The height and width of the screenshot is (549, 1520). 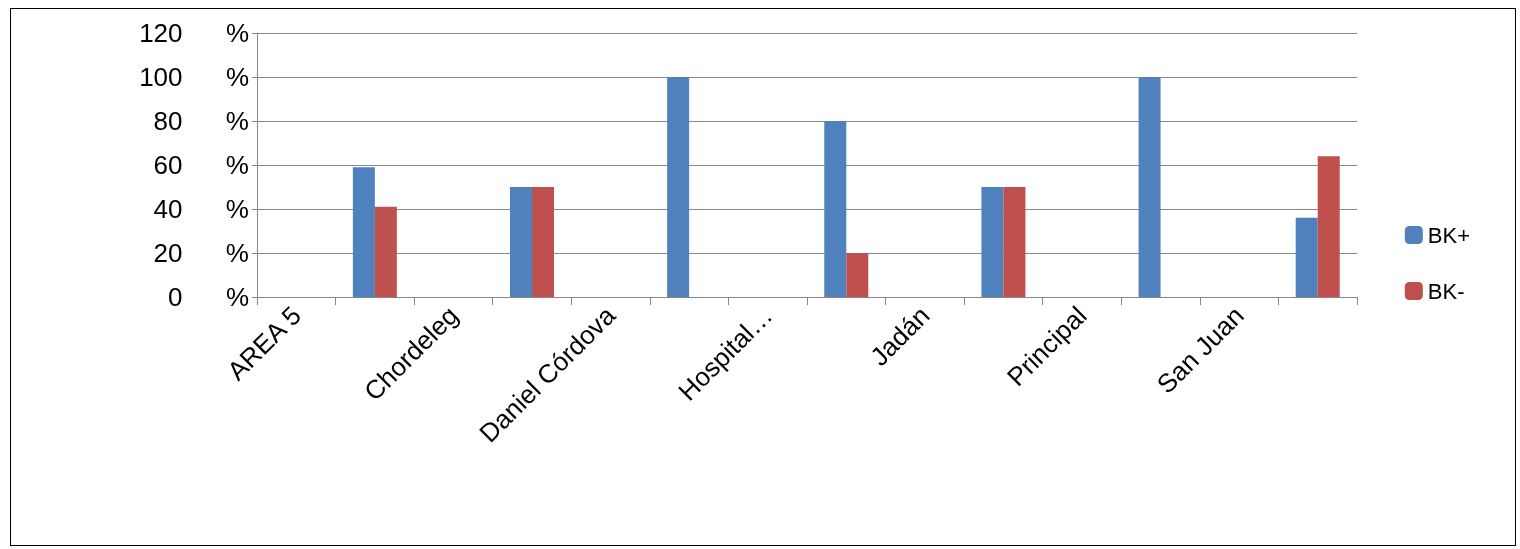 What do you see at coordinates (201, 253) in the screenshot?
I see `y-tick-label: 20 %` at bounding box center [201, 253].